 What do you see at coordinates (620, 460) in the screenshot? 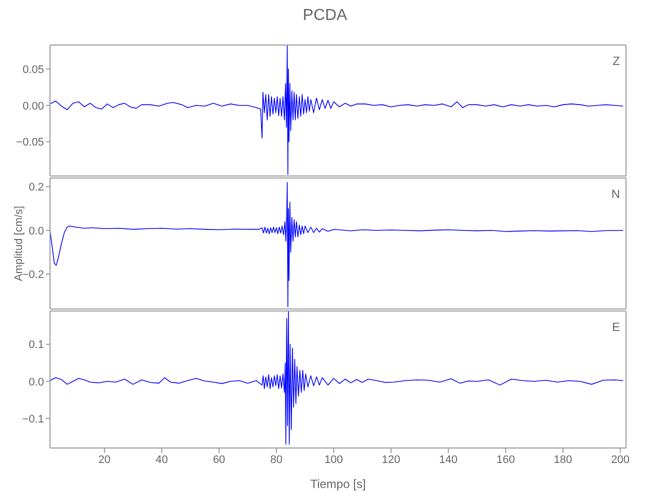
I see `x-tick-label: 200` at bounding box center [620, 460].